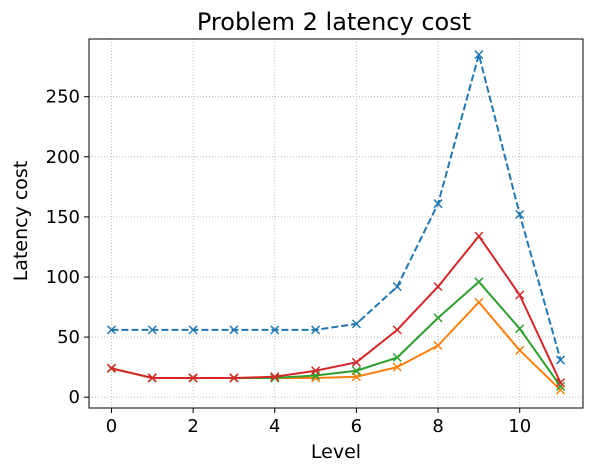 The image size is (593, 473). I want to click on y-axis: 0 50 100 150 200 250, so click(67, 247).